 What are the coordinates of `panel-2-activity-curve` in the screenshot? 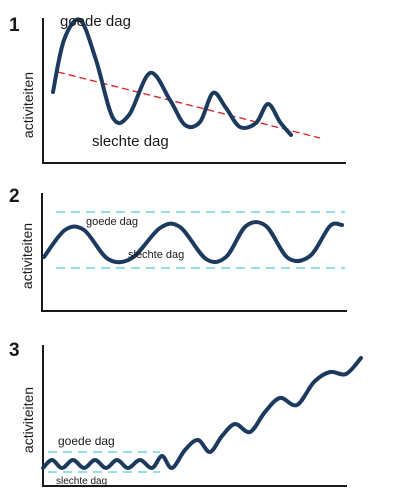 It's located at (193, 242).